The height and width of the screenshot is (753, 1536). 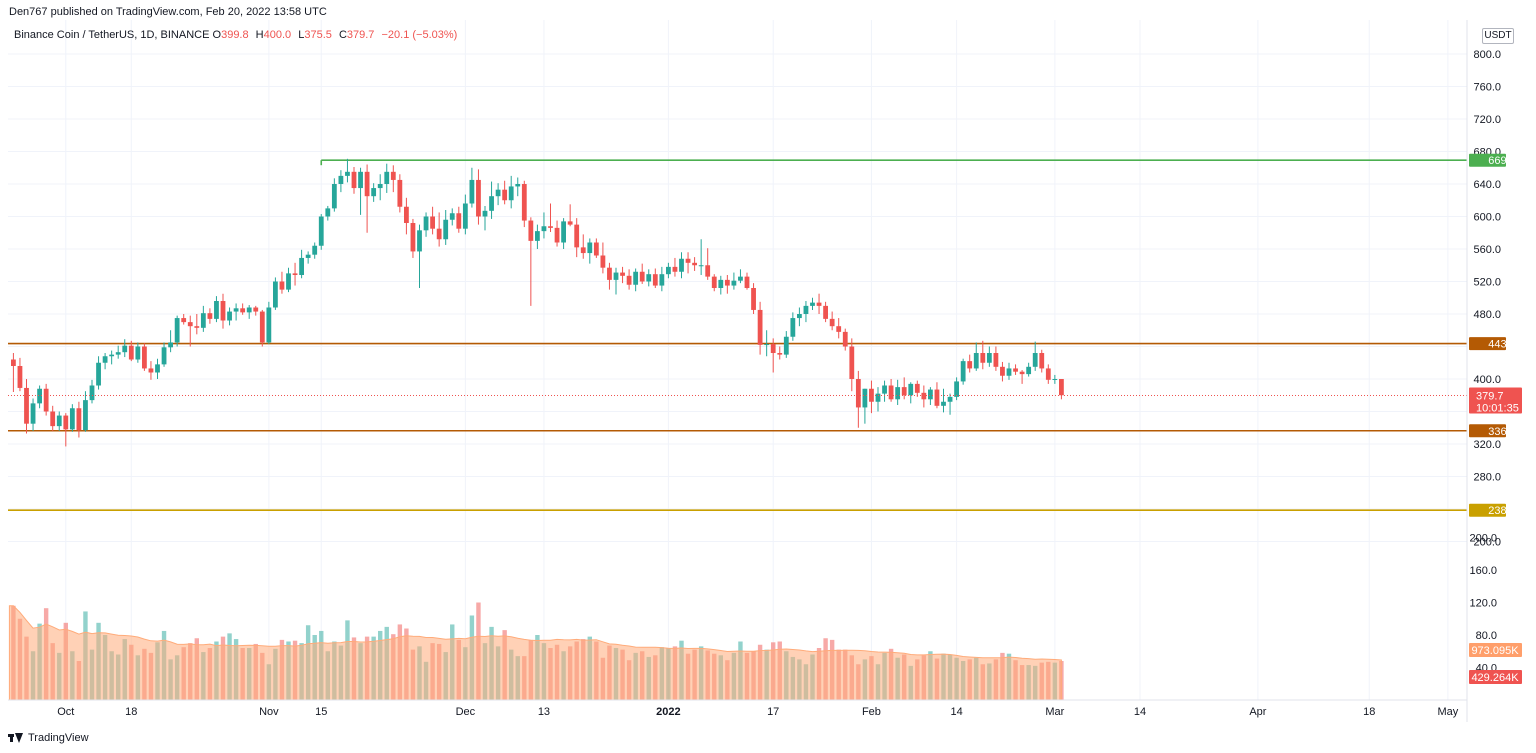 What do you see at coordinates (1369, 712) in the screenshot?
I see `time-tick-label: 18` at bounding box center [1369, 712].